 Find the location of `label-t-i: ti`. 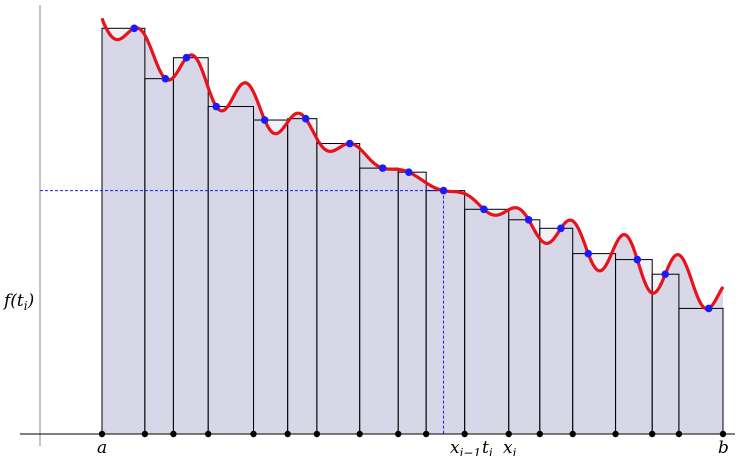

label-t-i: ti is located at coordinates (487, 447).